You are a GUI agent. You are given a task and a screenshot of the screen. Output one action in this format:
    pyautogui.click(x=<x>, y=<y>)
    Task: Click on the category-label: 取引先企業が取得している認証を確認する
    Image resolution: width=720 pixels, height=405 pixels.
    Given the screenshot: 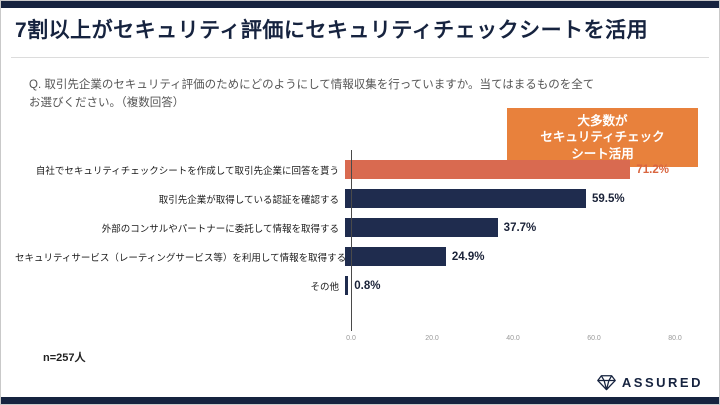 What is the action you would take?
    pyautogui.click(x=248, y=200)
    